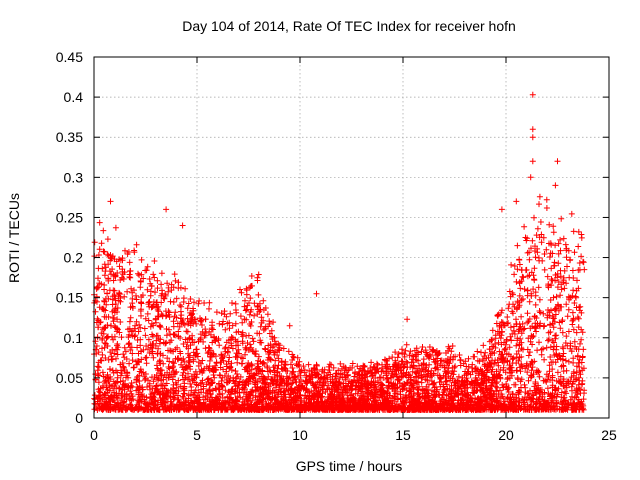 This screenshot has width=640, height=480. Describe the element at coordinates (506, 435) in the screenshot. I see `x-tick-label: 20` at that location.